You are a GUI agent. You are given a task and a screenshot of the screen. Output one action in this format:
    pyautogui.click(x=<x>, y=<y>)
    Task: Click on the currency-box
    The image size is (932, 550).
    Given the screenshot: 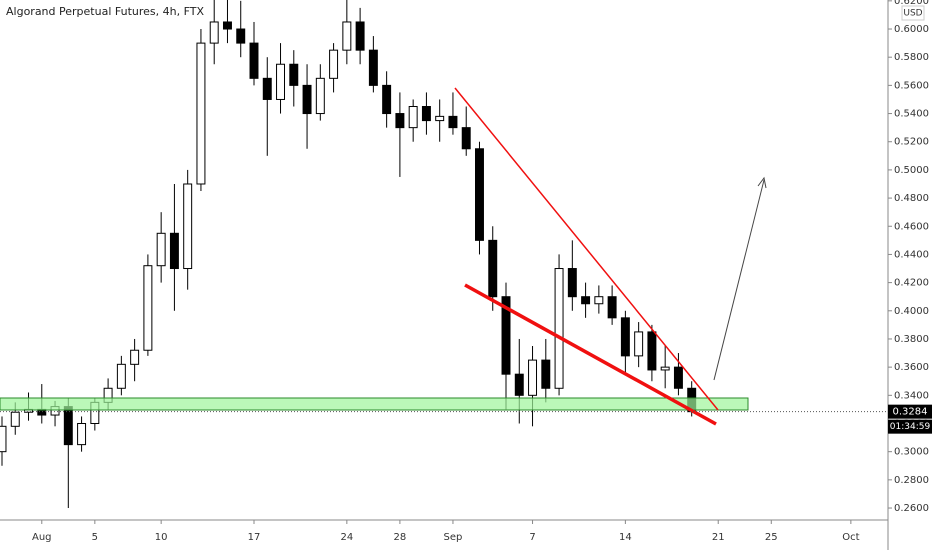 What is the action you would take?
    pyautogui.click(x=913, y=13)
    